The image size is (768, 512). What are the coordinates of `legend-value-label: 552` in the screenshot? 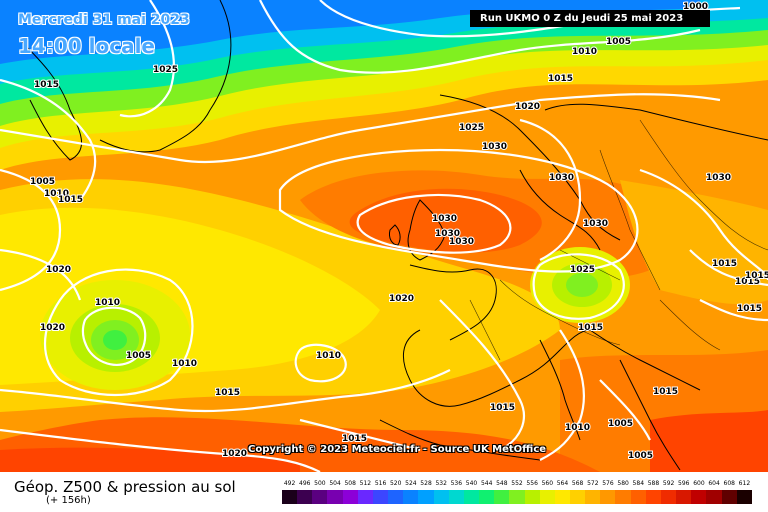 It's located at (517, 483).